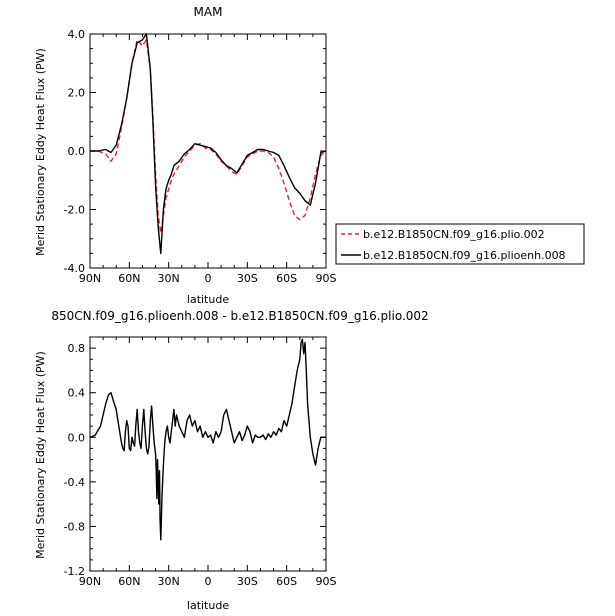  I want to click on top-x-tick-label: 60N, so click(129, 278).